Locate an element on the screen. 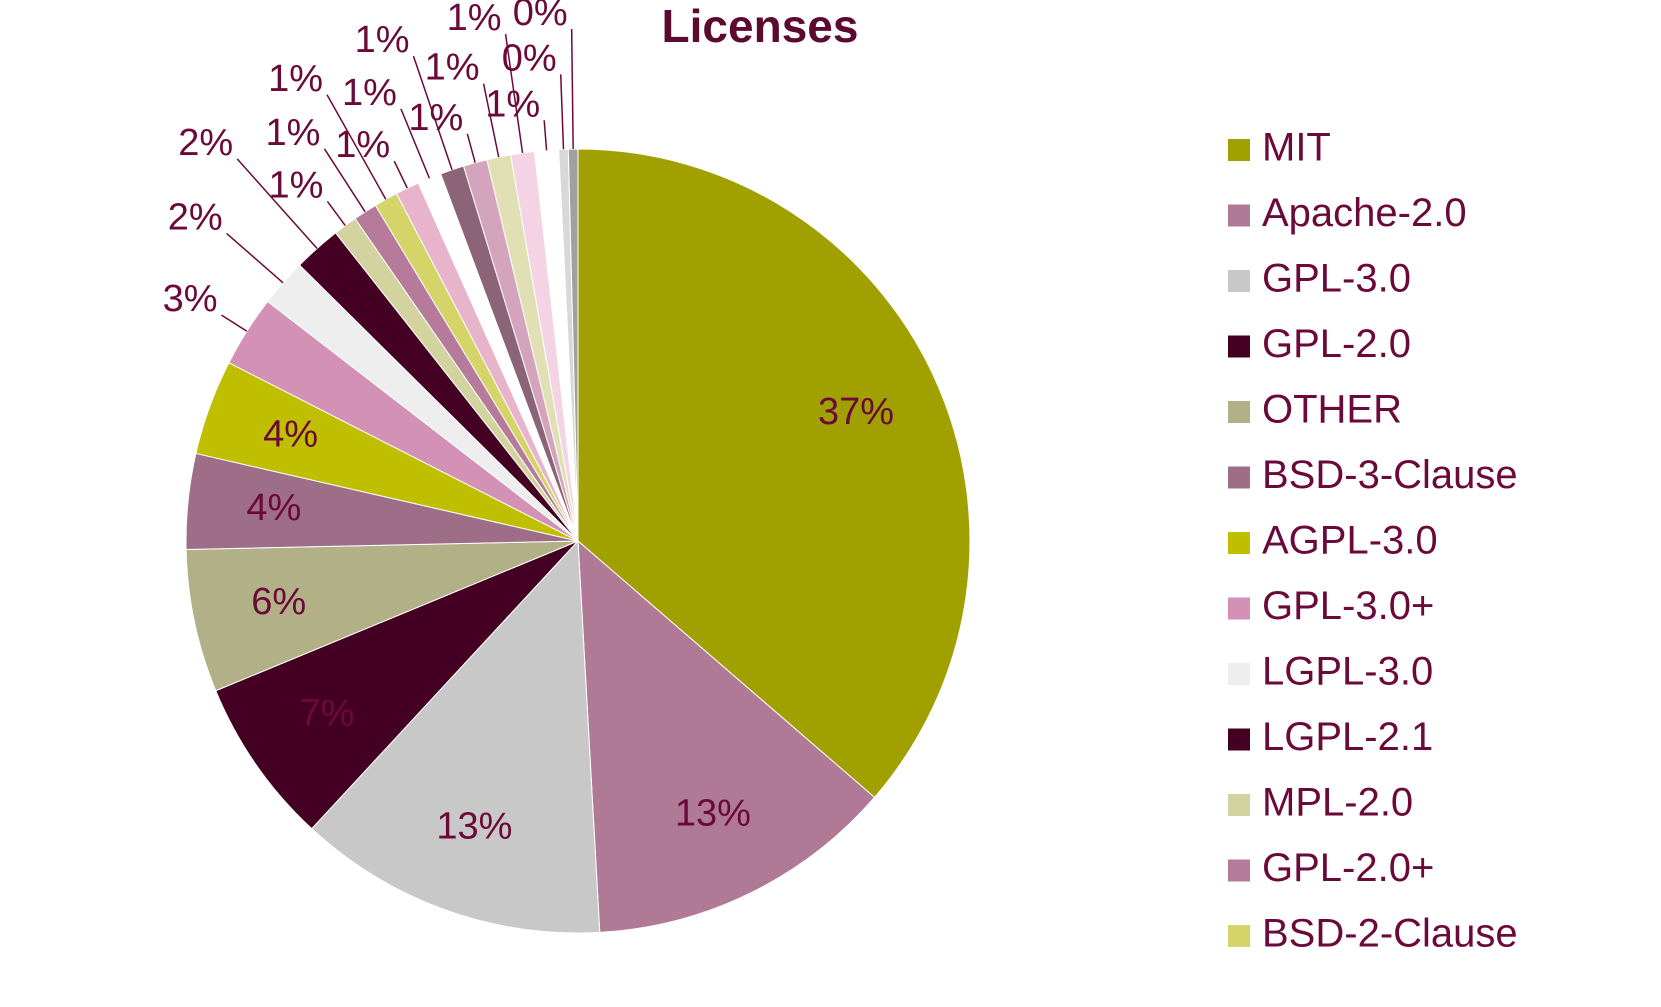 The image size is (1661, 1007). data-label: 3% is located at coordinates (190, 299).